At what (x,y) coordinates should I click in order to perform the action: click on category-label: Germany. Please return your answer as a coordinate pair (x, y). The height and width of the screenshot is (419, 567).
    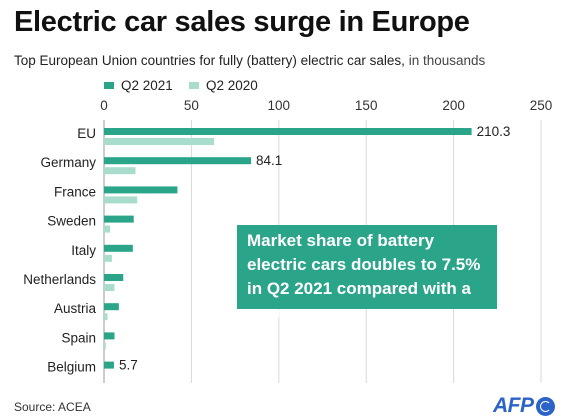
    Looking at the image, I should click on (68, 162).